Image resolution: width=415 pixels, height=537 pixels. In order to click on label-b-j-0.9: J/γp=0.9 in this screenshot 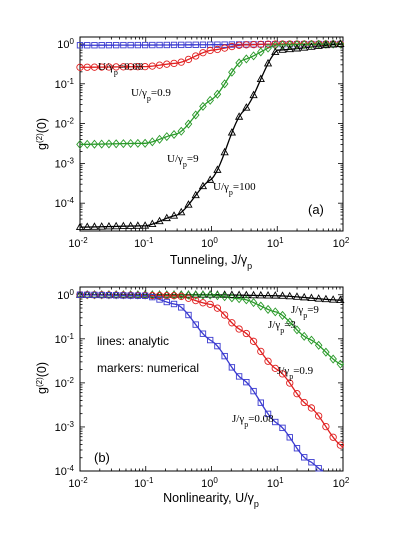, I will do `click(295, 373)`.